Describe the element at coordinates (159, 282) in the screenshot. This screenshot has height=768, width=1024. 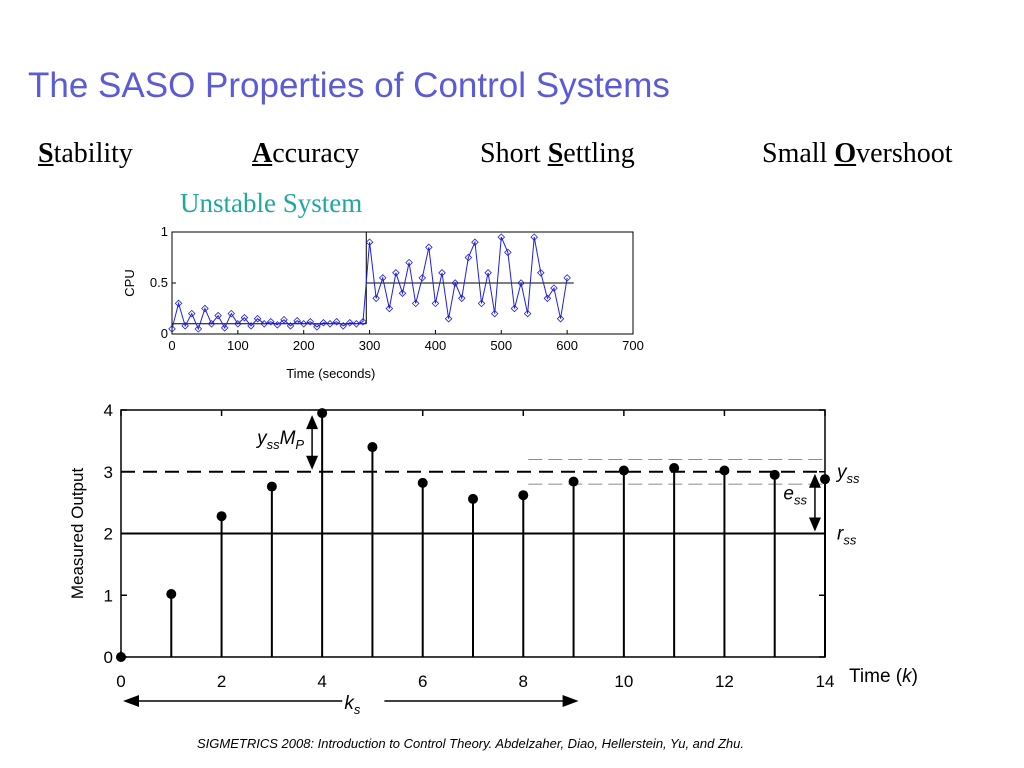
I see `cpu-y-tick-label: 0.5` at that location.